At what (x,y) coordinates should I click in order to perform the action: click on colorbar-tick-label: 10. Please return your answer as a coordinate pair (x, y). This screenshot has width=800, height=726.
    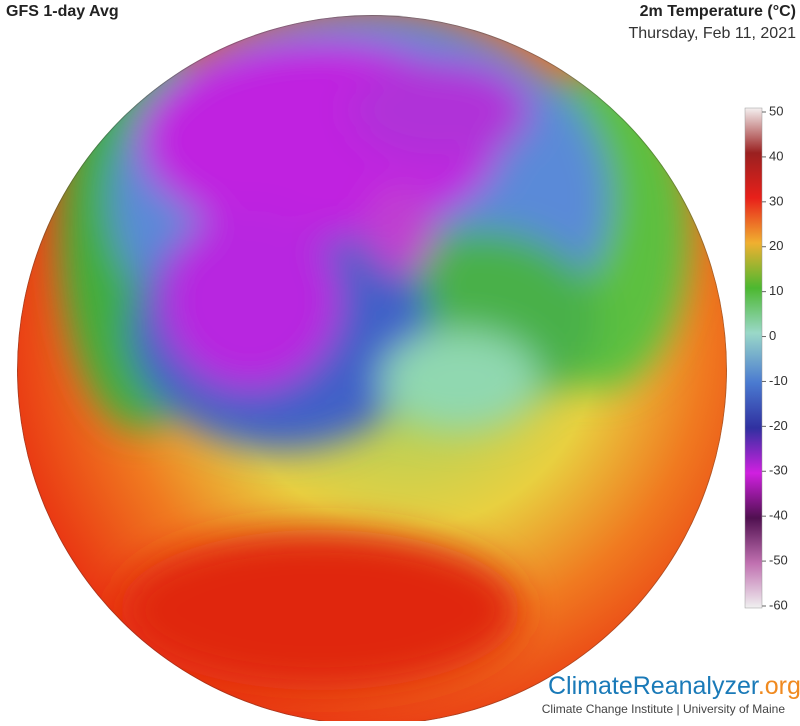
    Looking at the image, I should click on (776, 290).